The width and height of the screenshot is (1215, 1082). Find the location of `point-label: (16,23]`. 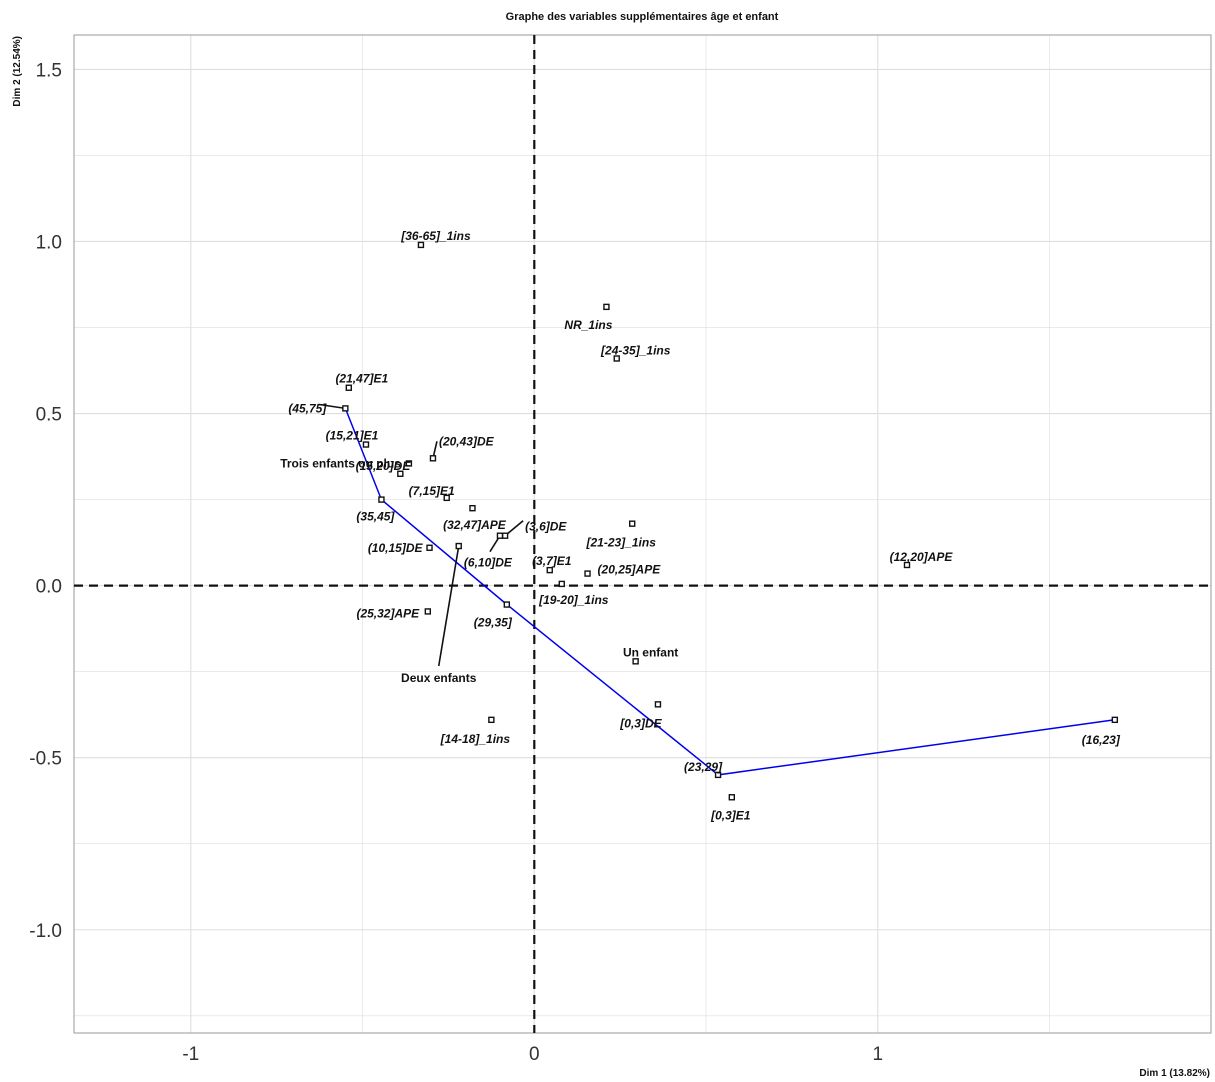

point-label: (16,23] is located at coordinates (1101, 740).